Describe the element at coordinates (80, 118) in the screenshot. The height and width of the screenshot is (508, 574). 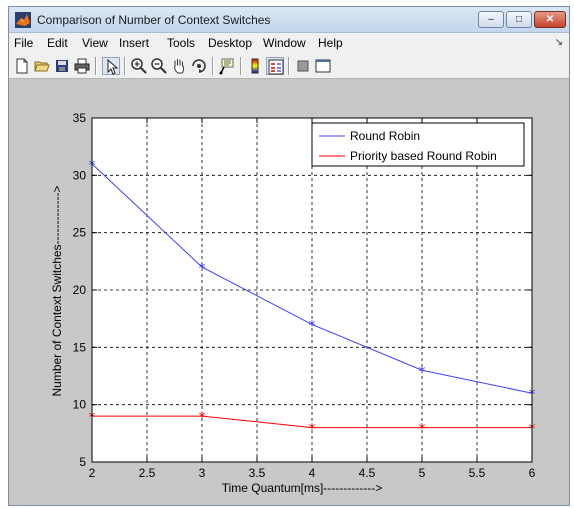
I see `y-tick-label: 35` at that location.